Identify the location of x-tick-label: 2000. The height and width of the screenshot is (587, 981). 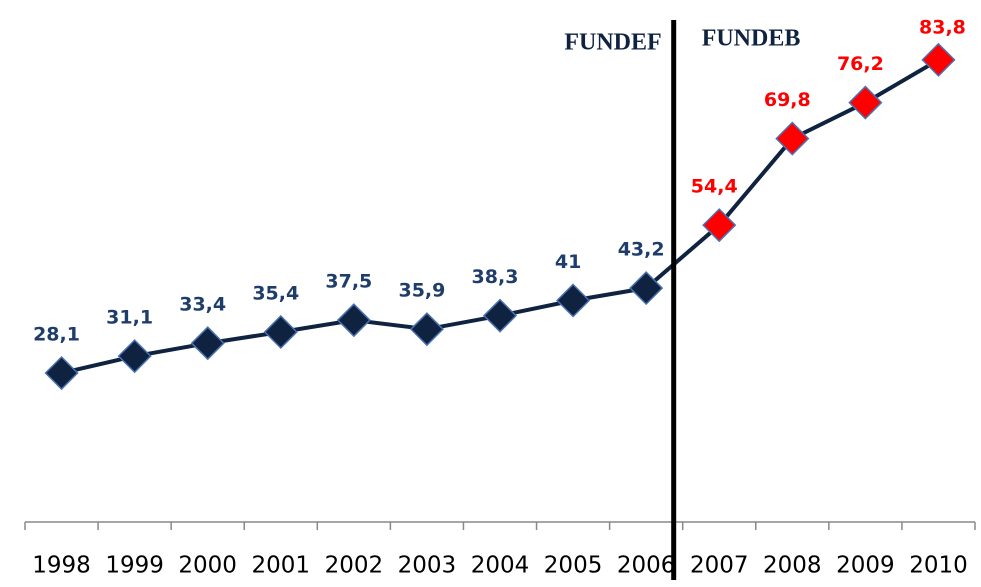
(207, 566).